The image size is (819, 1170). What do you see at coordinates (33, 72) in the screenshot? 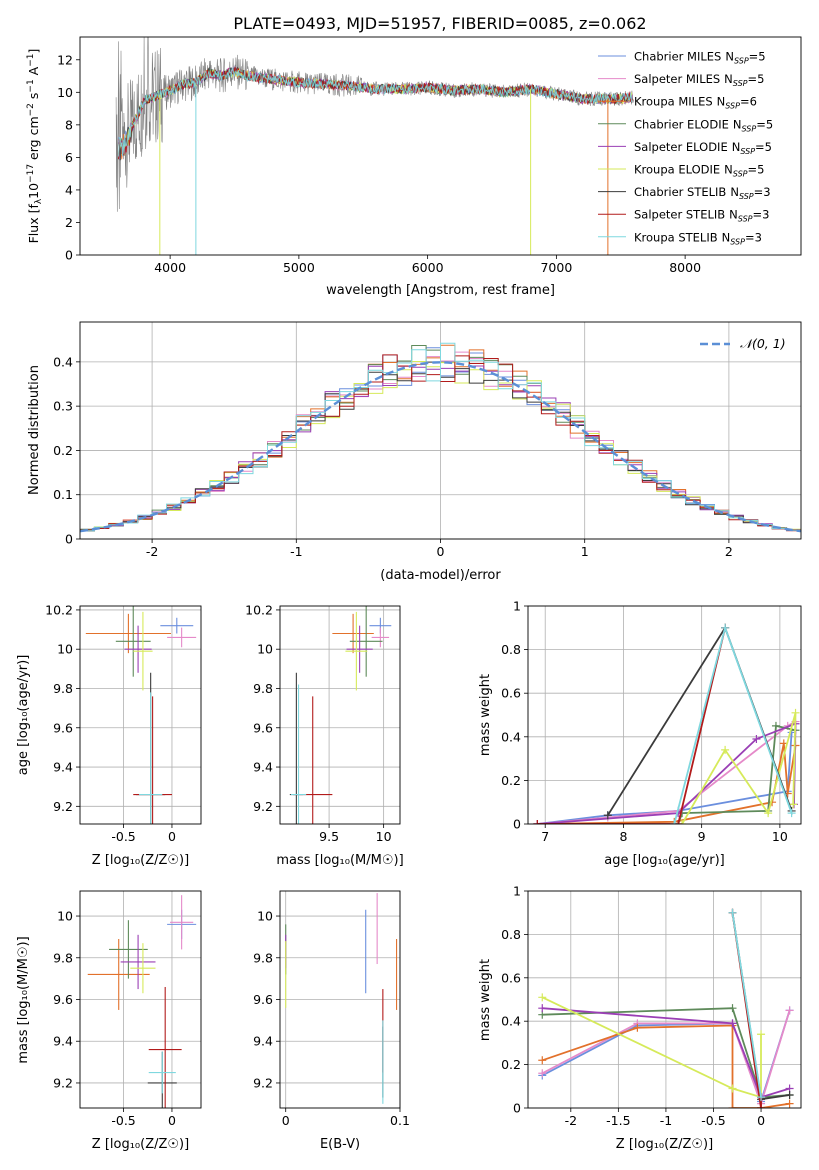
I see `y-axis-label-part: A` at bounding box center [33, 72].